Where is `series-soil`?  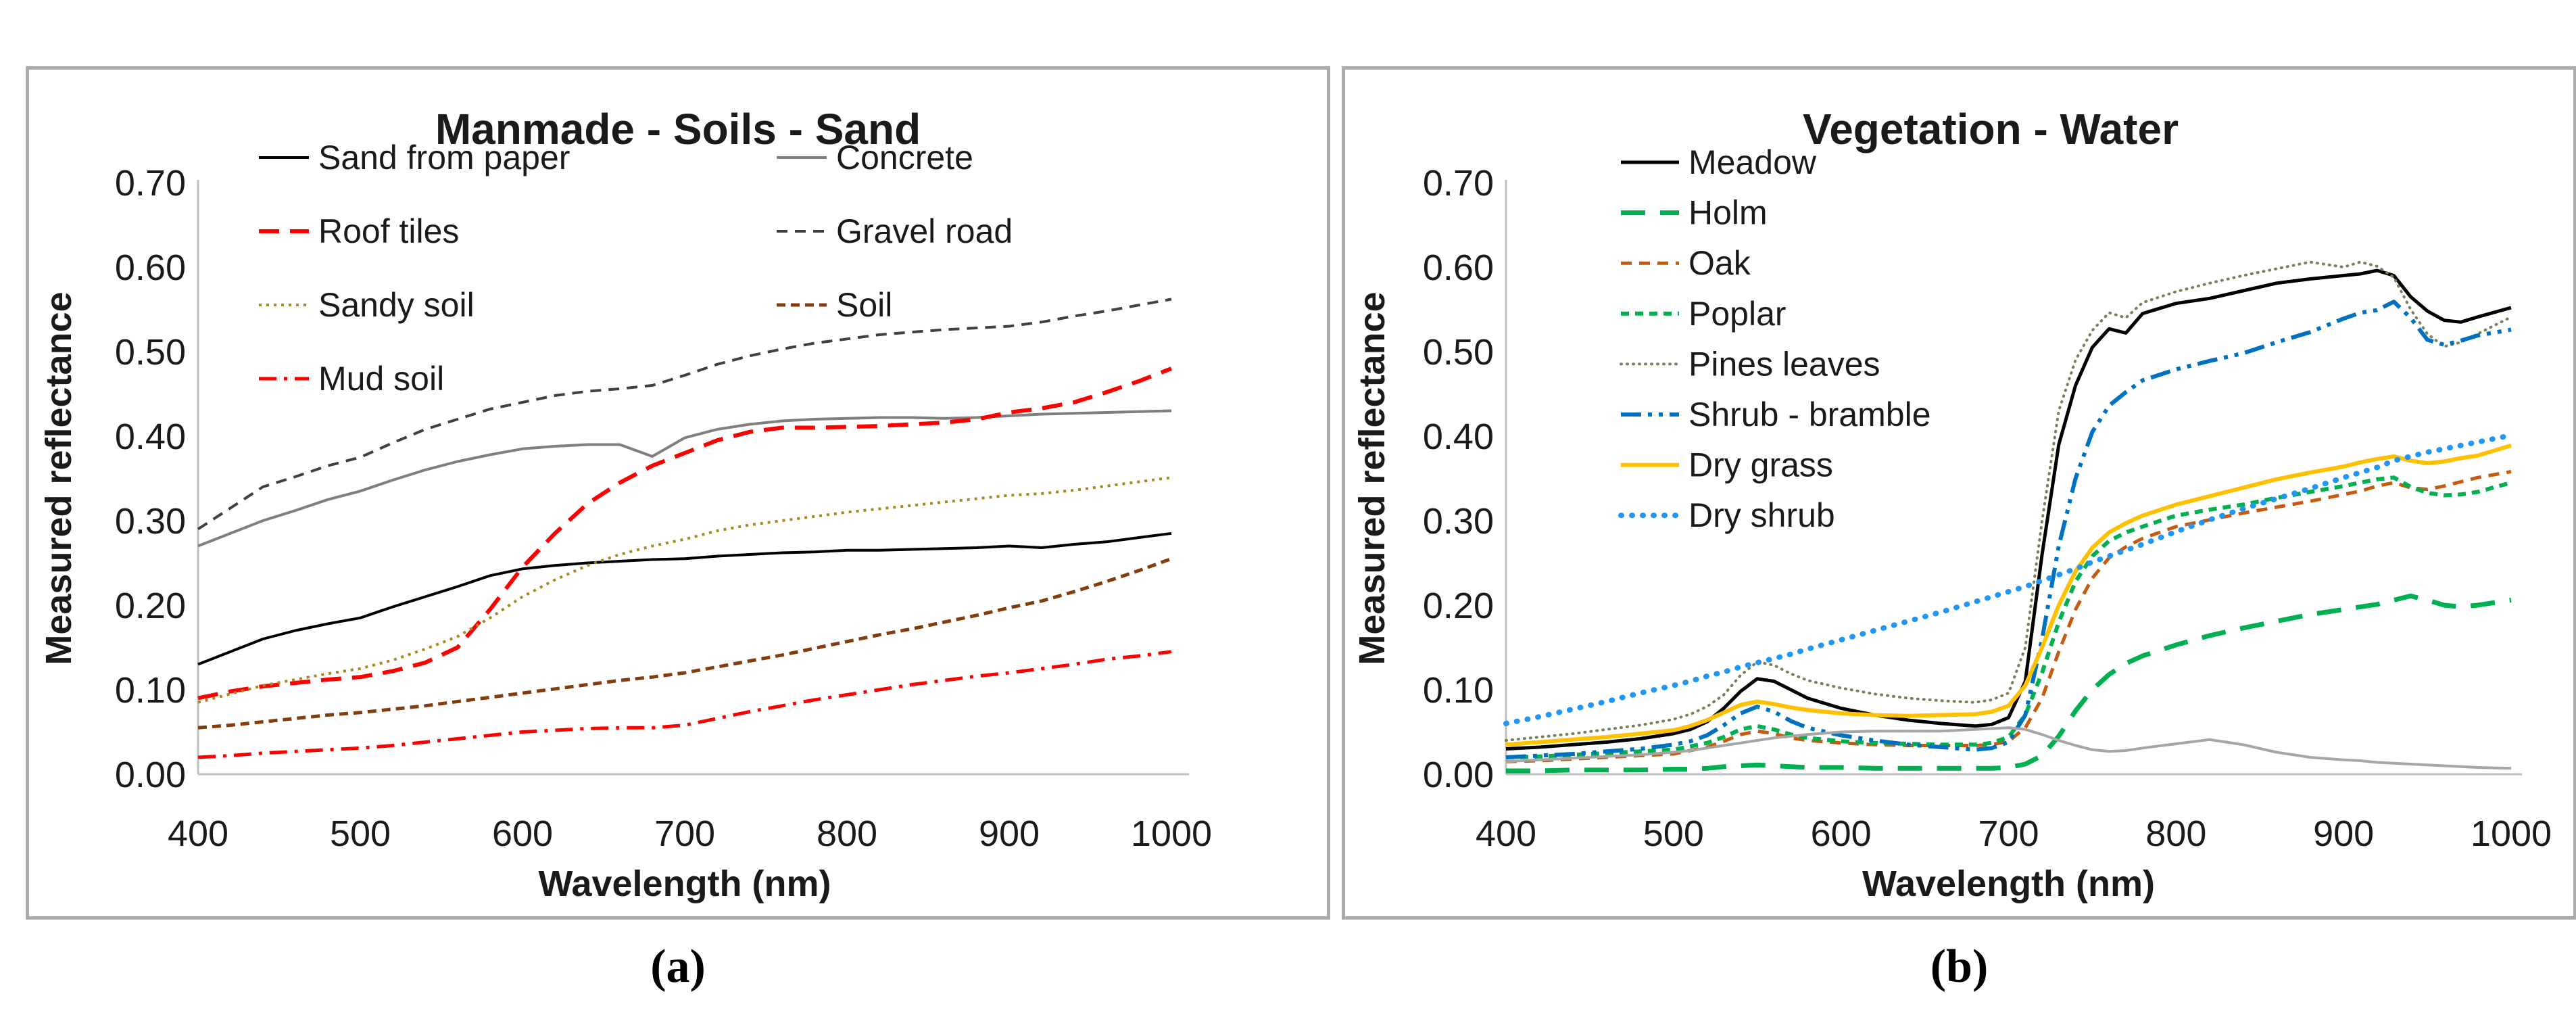
series-soil is located at coordinates (684, 643).